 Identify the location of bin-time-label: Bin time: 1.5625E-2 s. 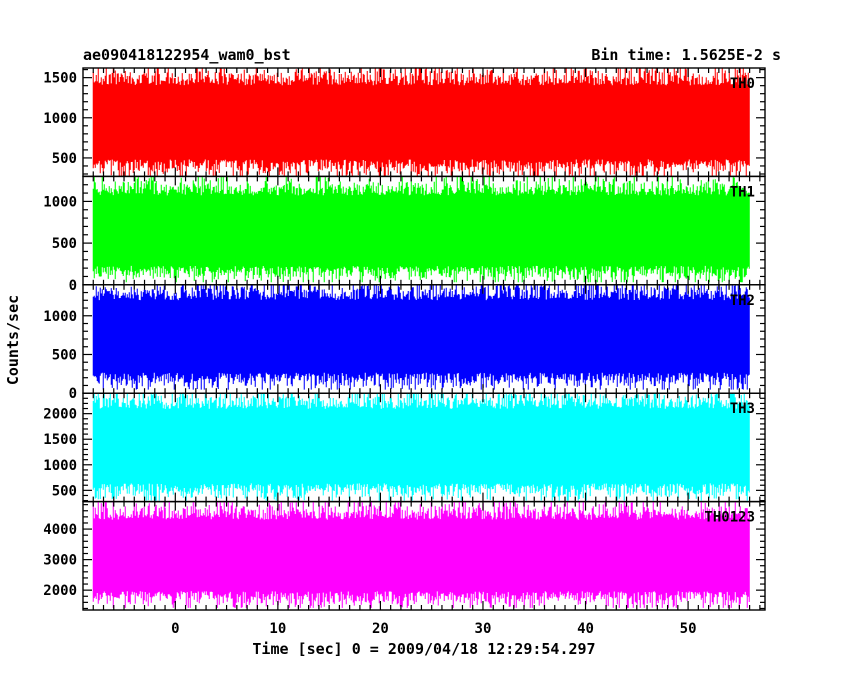
(686, 55).